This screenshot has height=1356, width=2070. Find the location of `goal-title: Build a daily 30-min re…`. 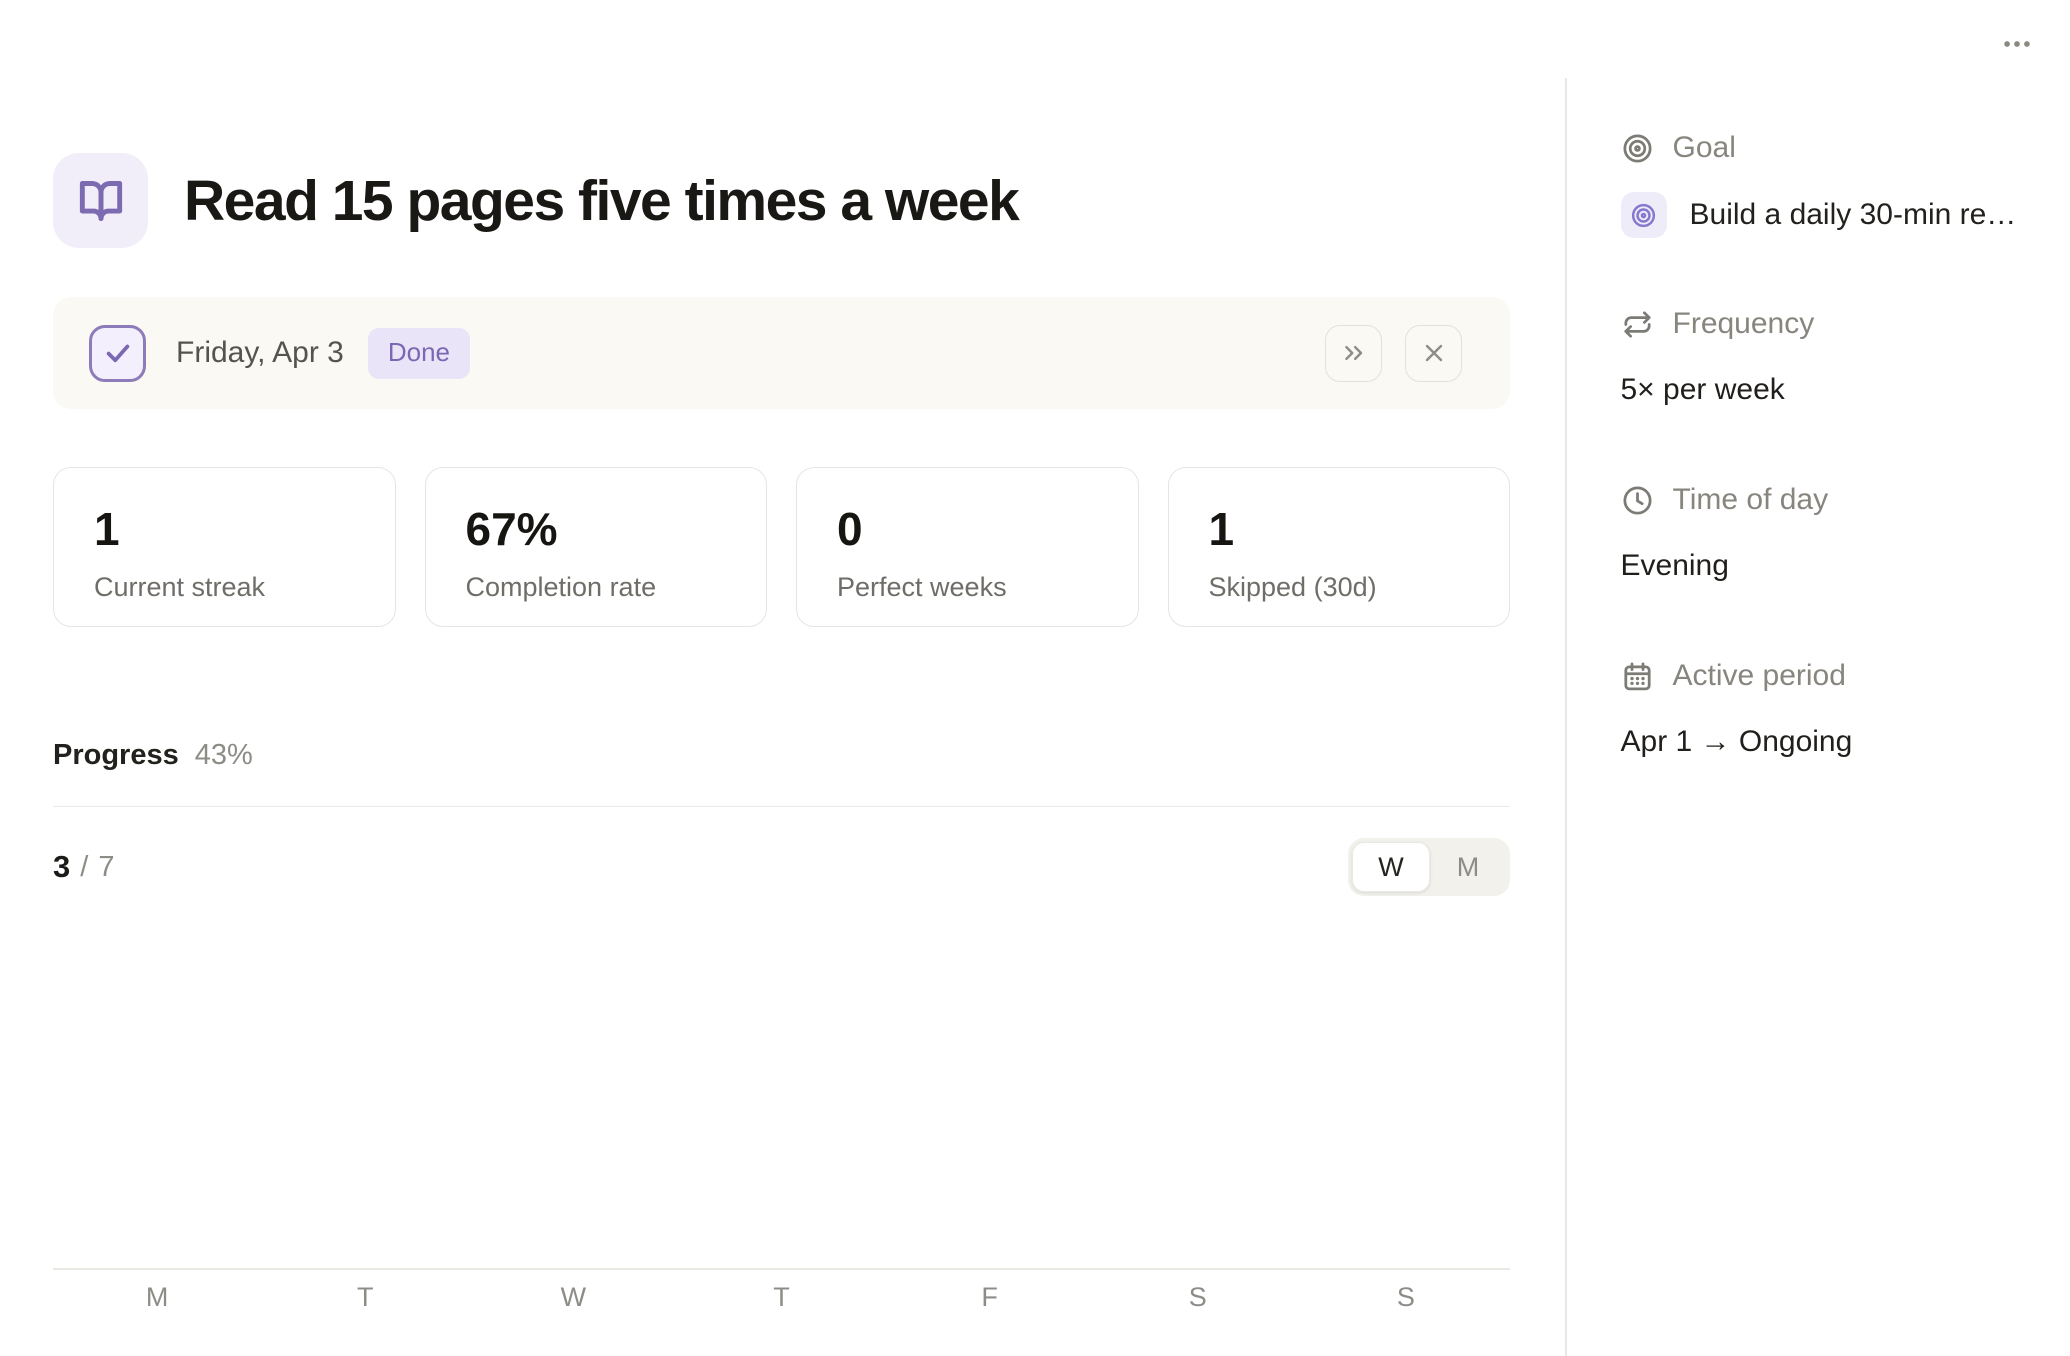

goal-title: Build a daily 30-min re… is located at coordinates (1853, 214).